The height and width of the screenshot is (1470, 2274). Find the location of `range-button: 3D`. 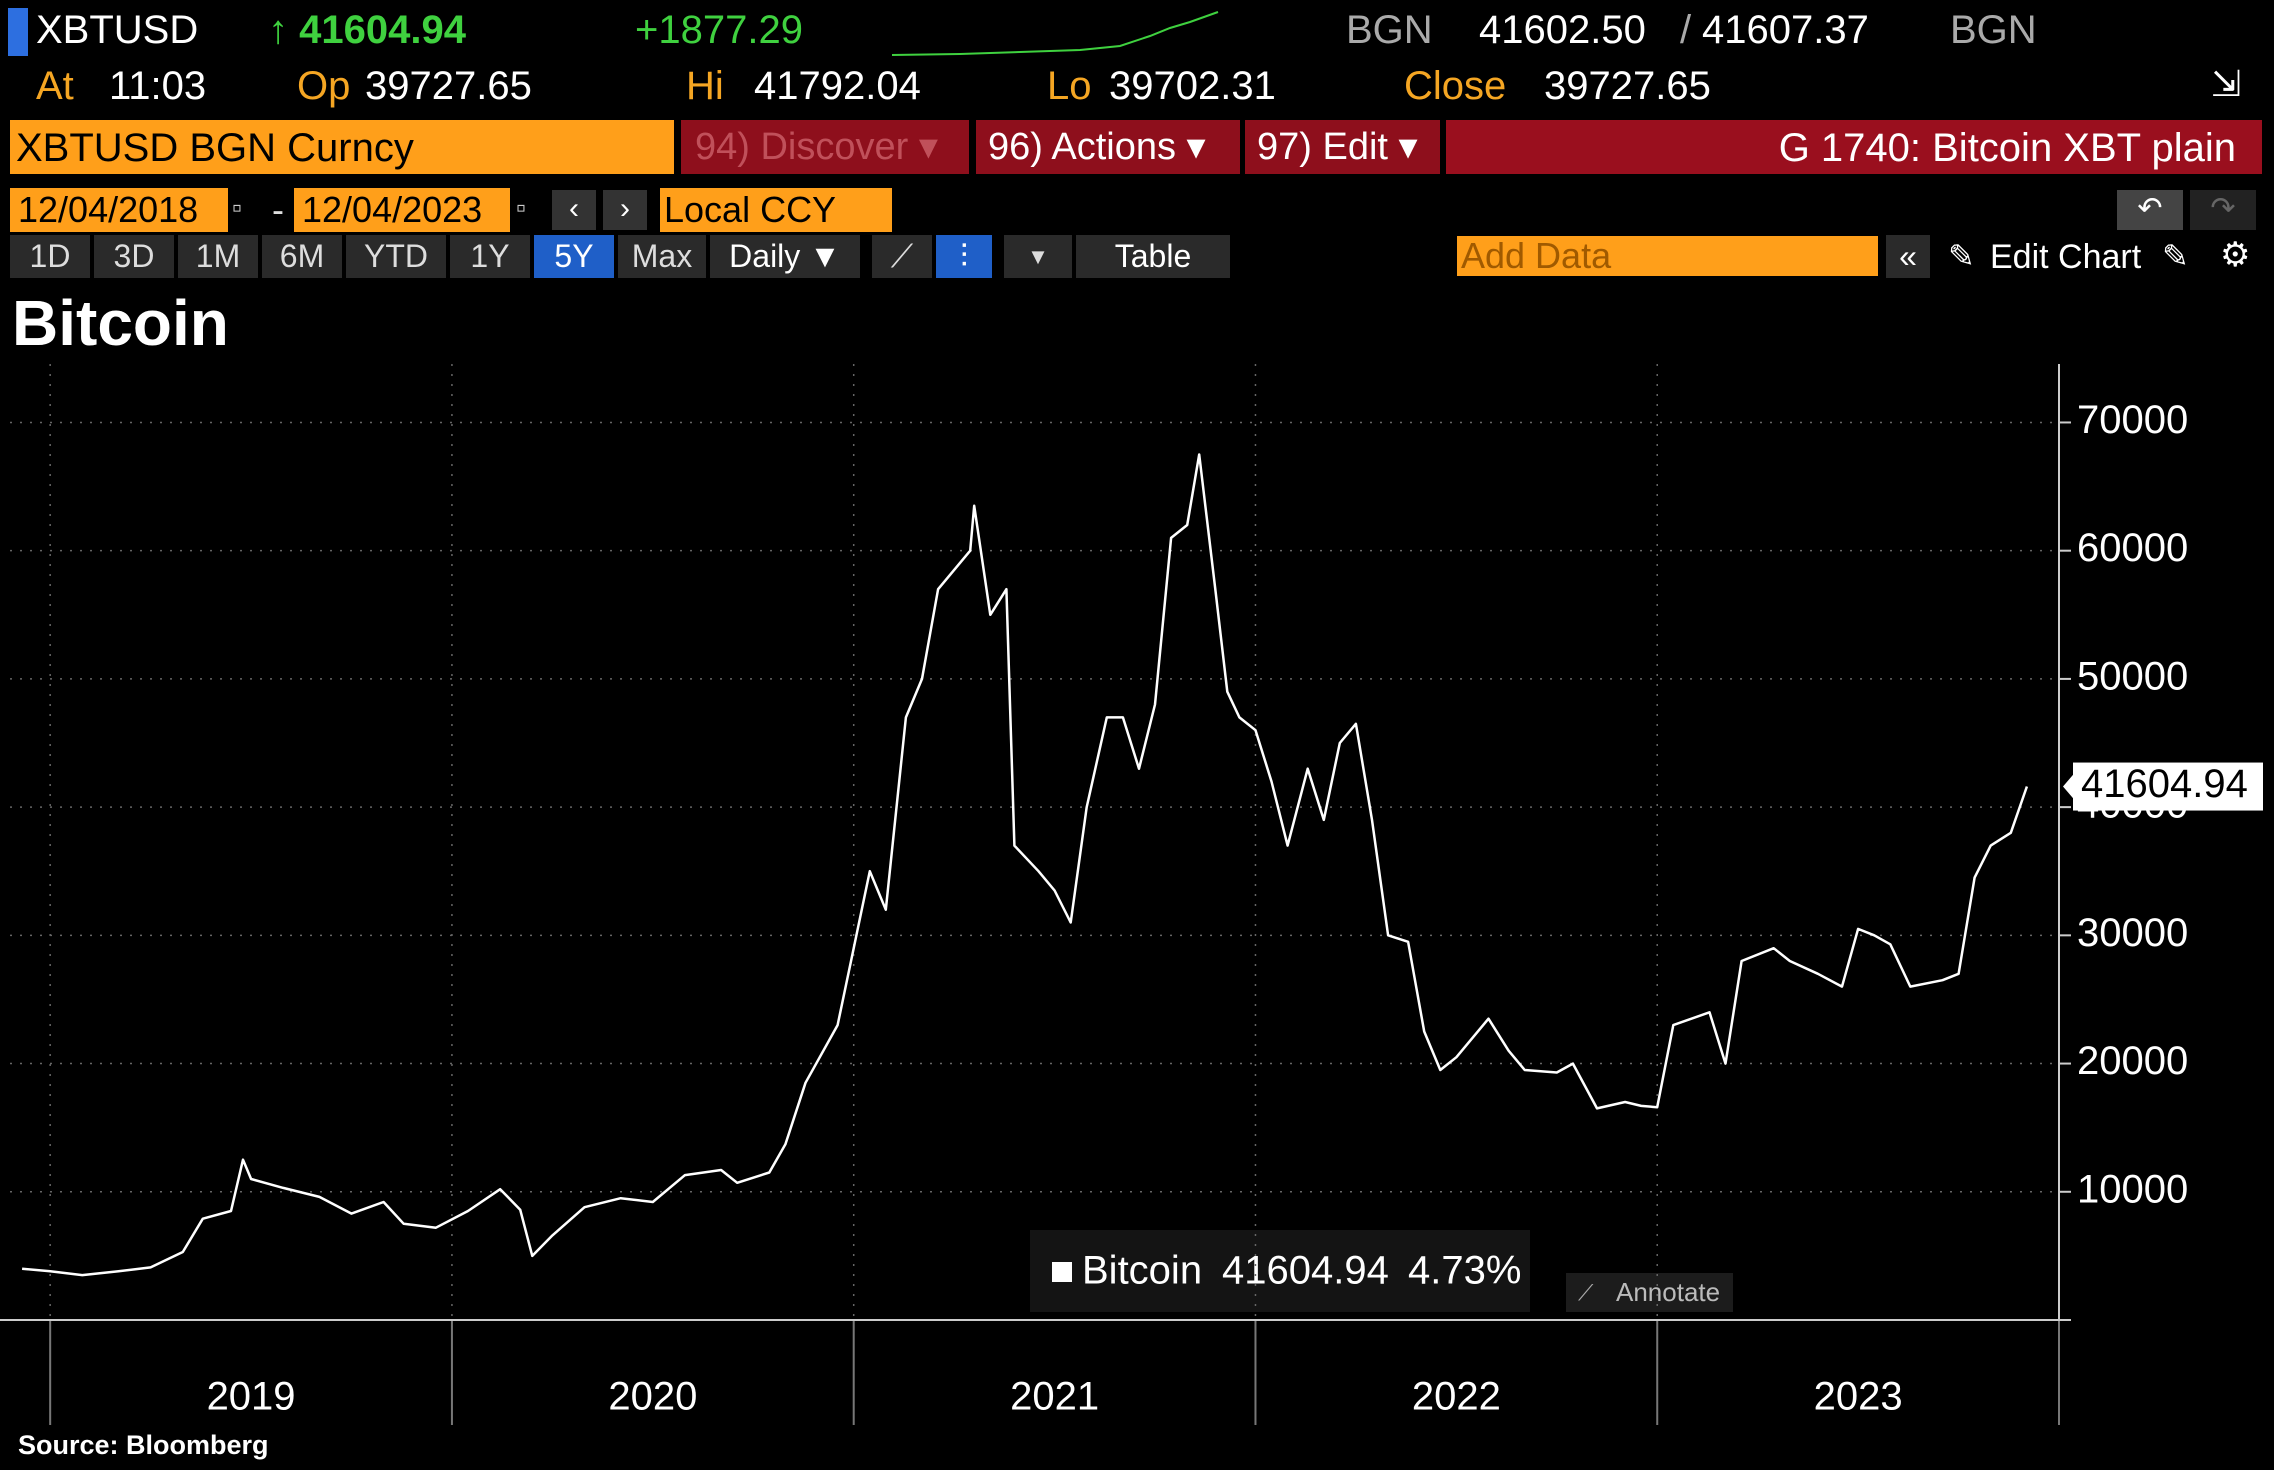

range-button: 3D is located at coordinates (134, 256).